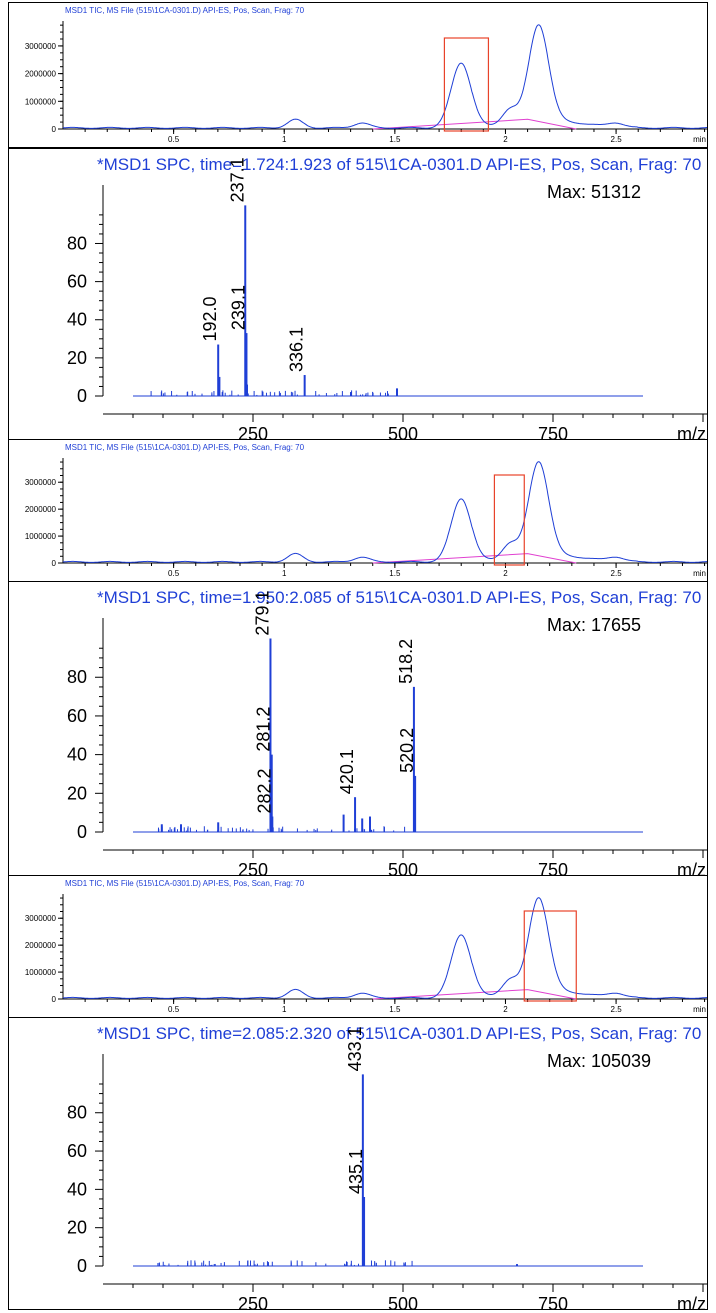 This screenshot has width=716, height=1313. What do you see at coordinates (264, 790) in the screenshot?
I see `peak-label: 282.2` at bounding box center [264, 790].